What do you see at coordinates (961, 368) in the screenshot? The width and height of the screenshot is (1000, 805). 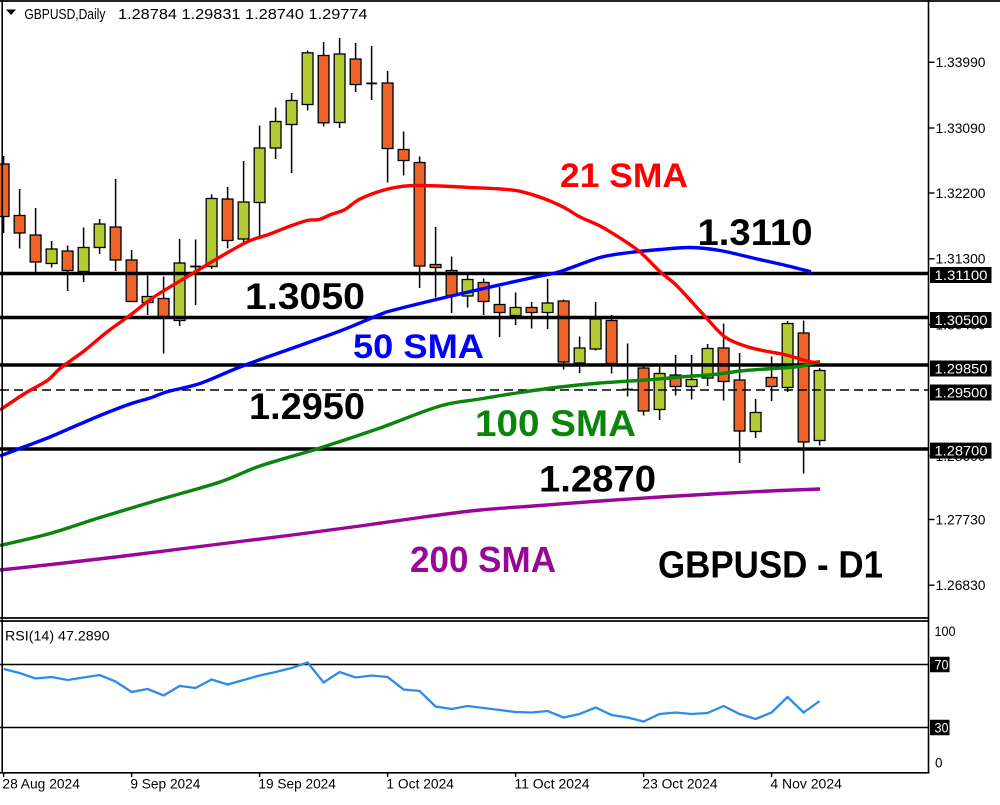 I see `svg-text: 1.29850` at bounding box center [961, 368].